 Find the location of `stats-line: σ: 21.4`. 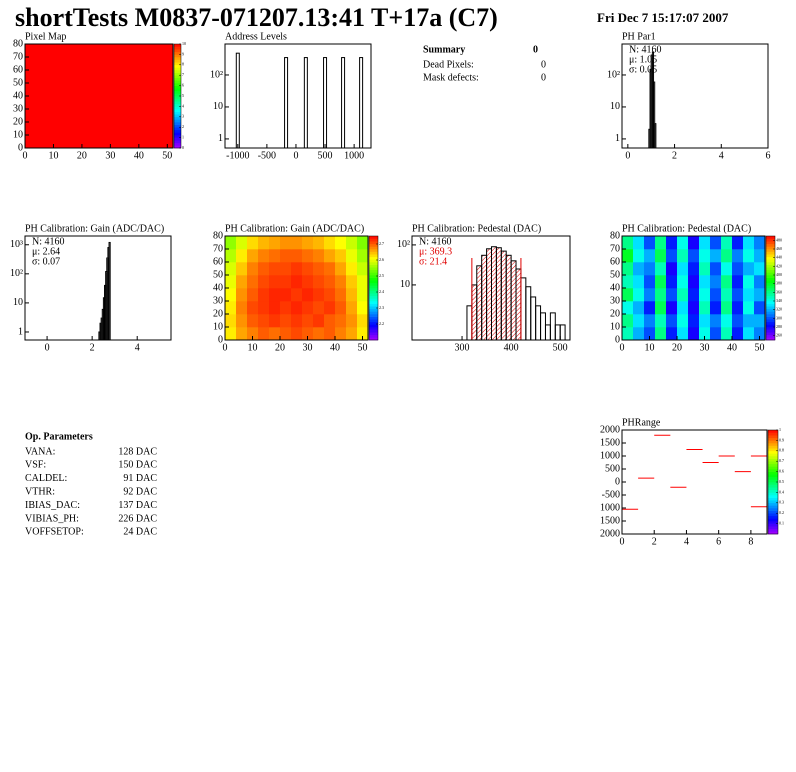

stats-line: σ: 21.4 is located at coordinates (433, 261).